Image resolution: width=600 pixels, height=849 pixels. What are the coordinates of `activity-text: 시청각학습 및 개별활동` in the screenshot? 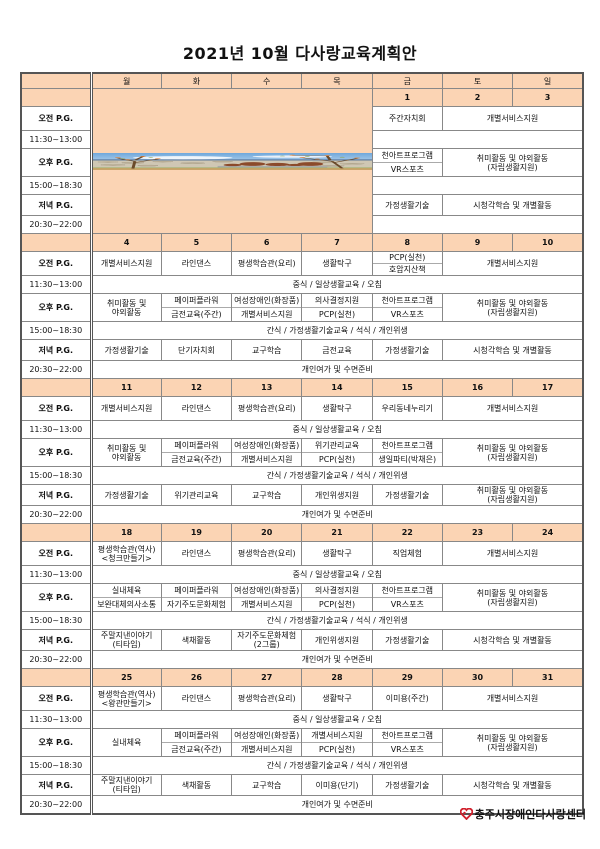 It's located at (512, 785).